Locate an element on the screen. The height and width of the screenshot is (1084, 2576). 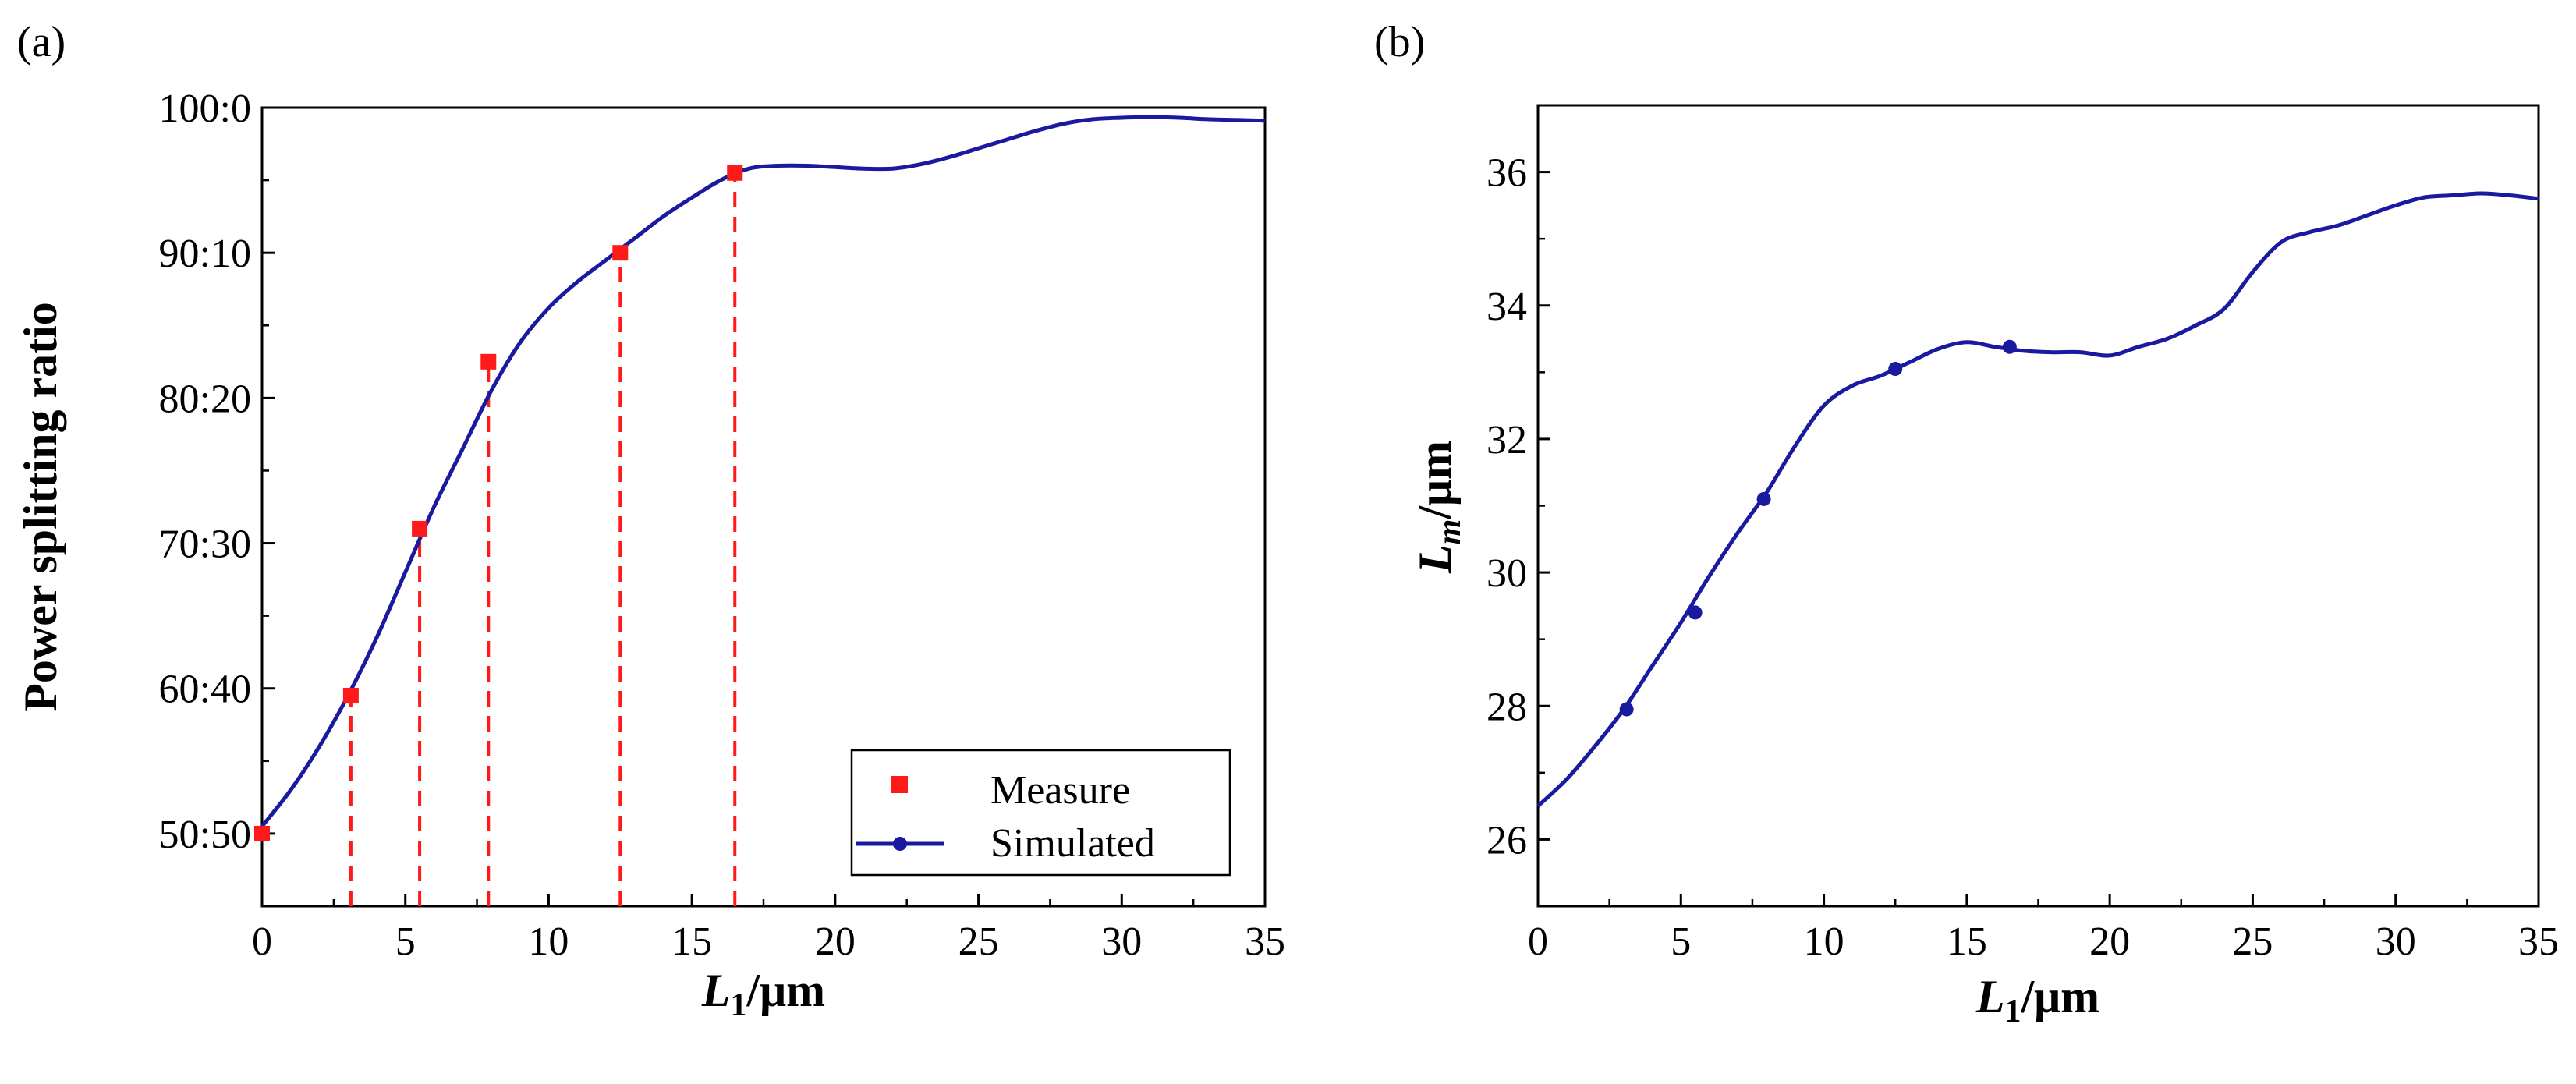
panel-a-ylabel: Power splitting ratio is located at coordinates (40, 507).